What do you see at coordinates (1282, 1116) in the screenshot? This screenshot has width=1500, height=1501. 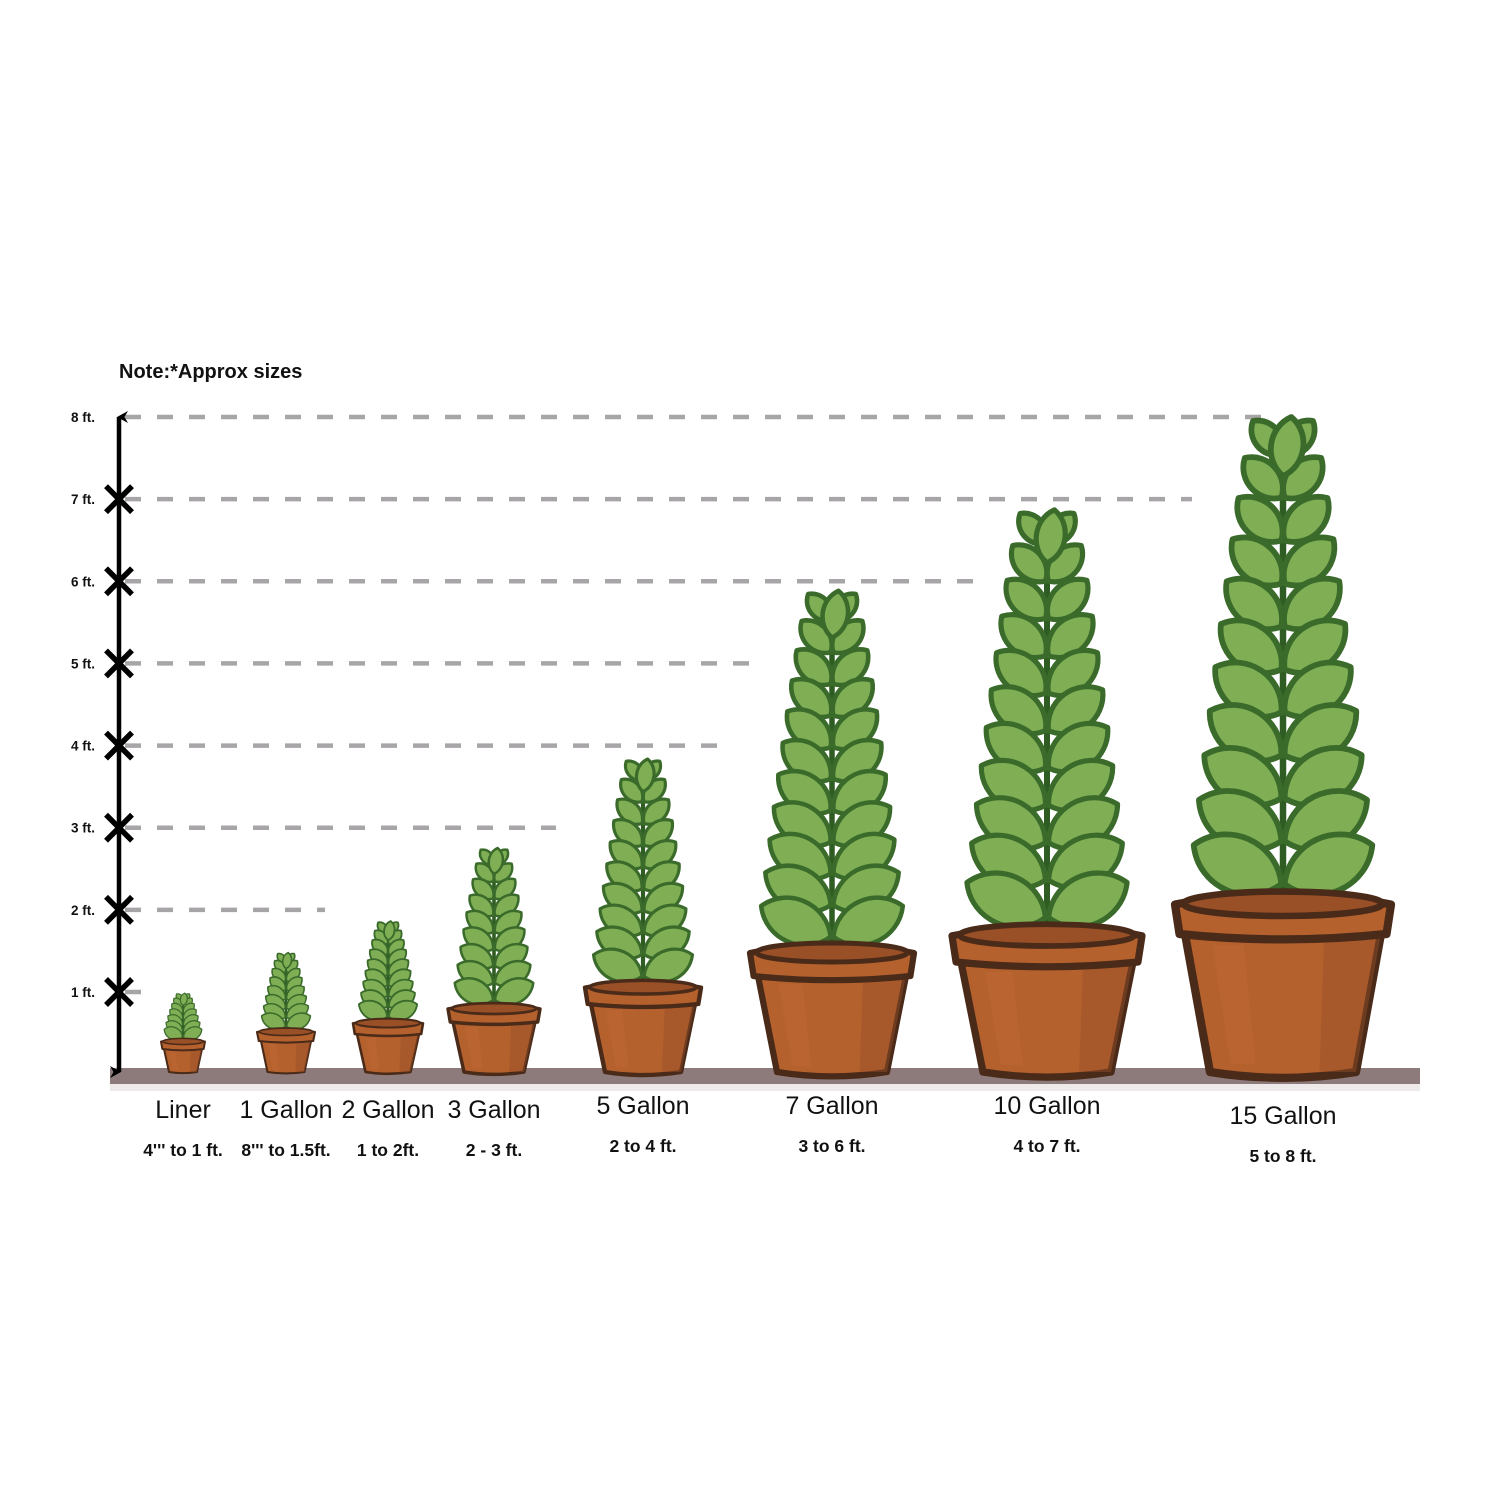 I see `category-label-15-gallon: 15 Gallon` at bounding box center [1282, 1116].